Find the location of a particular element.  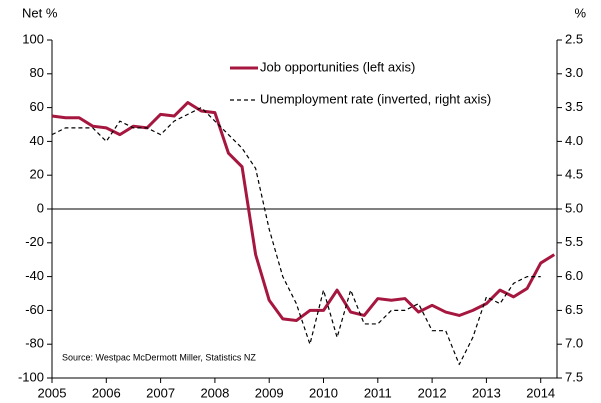

y2-tick-label: 7.5 is located at coordinates (574, 376).